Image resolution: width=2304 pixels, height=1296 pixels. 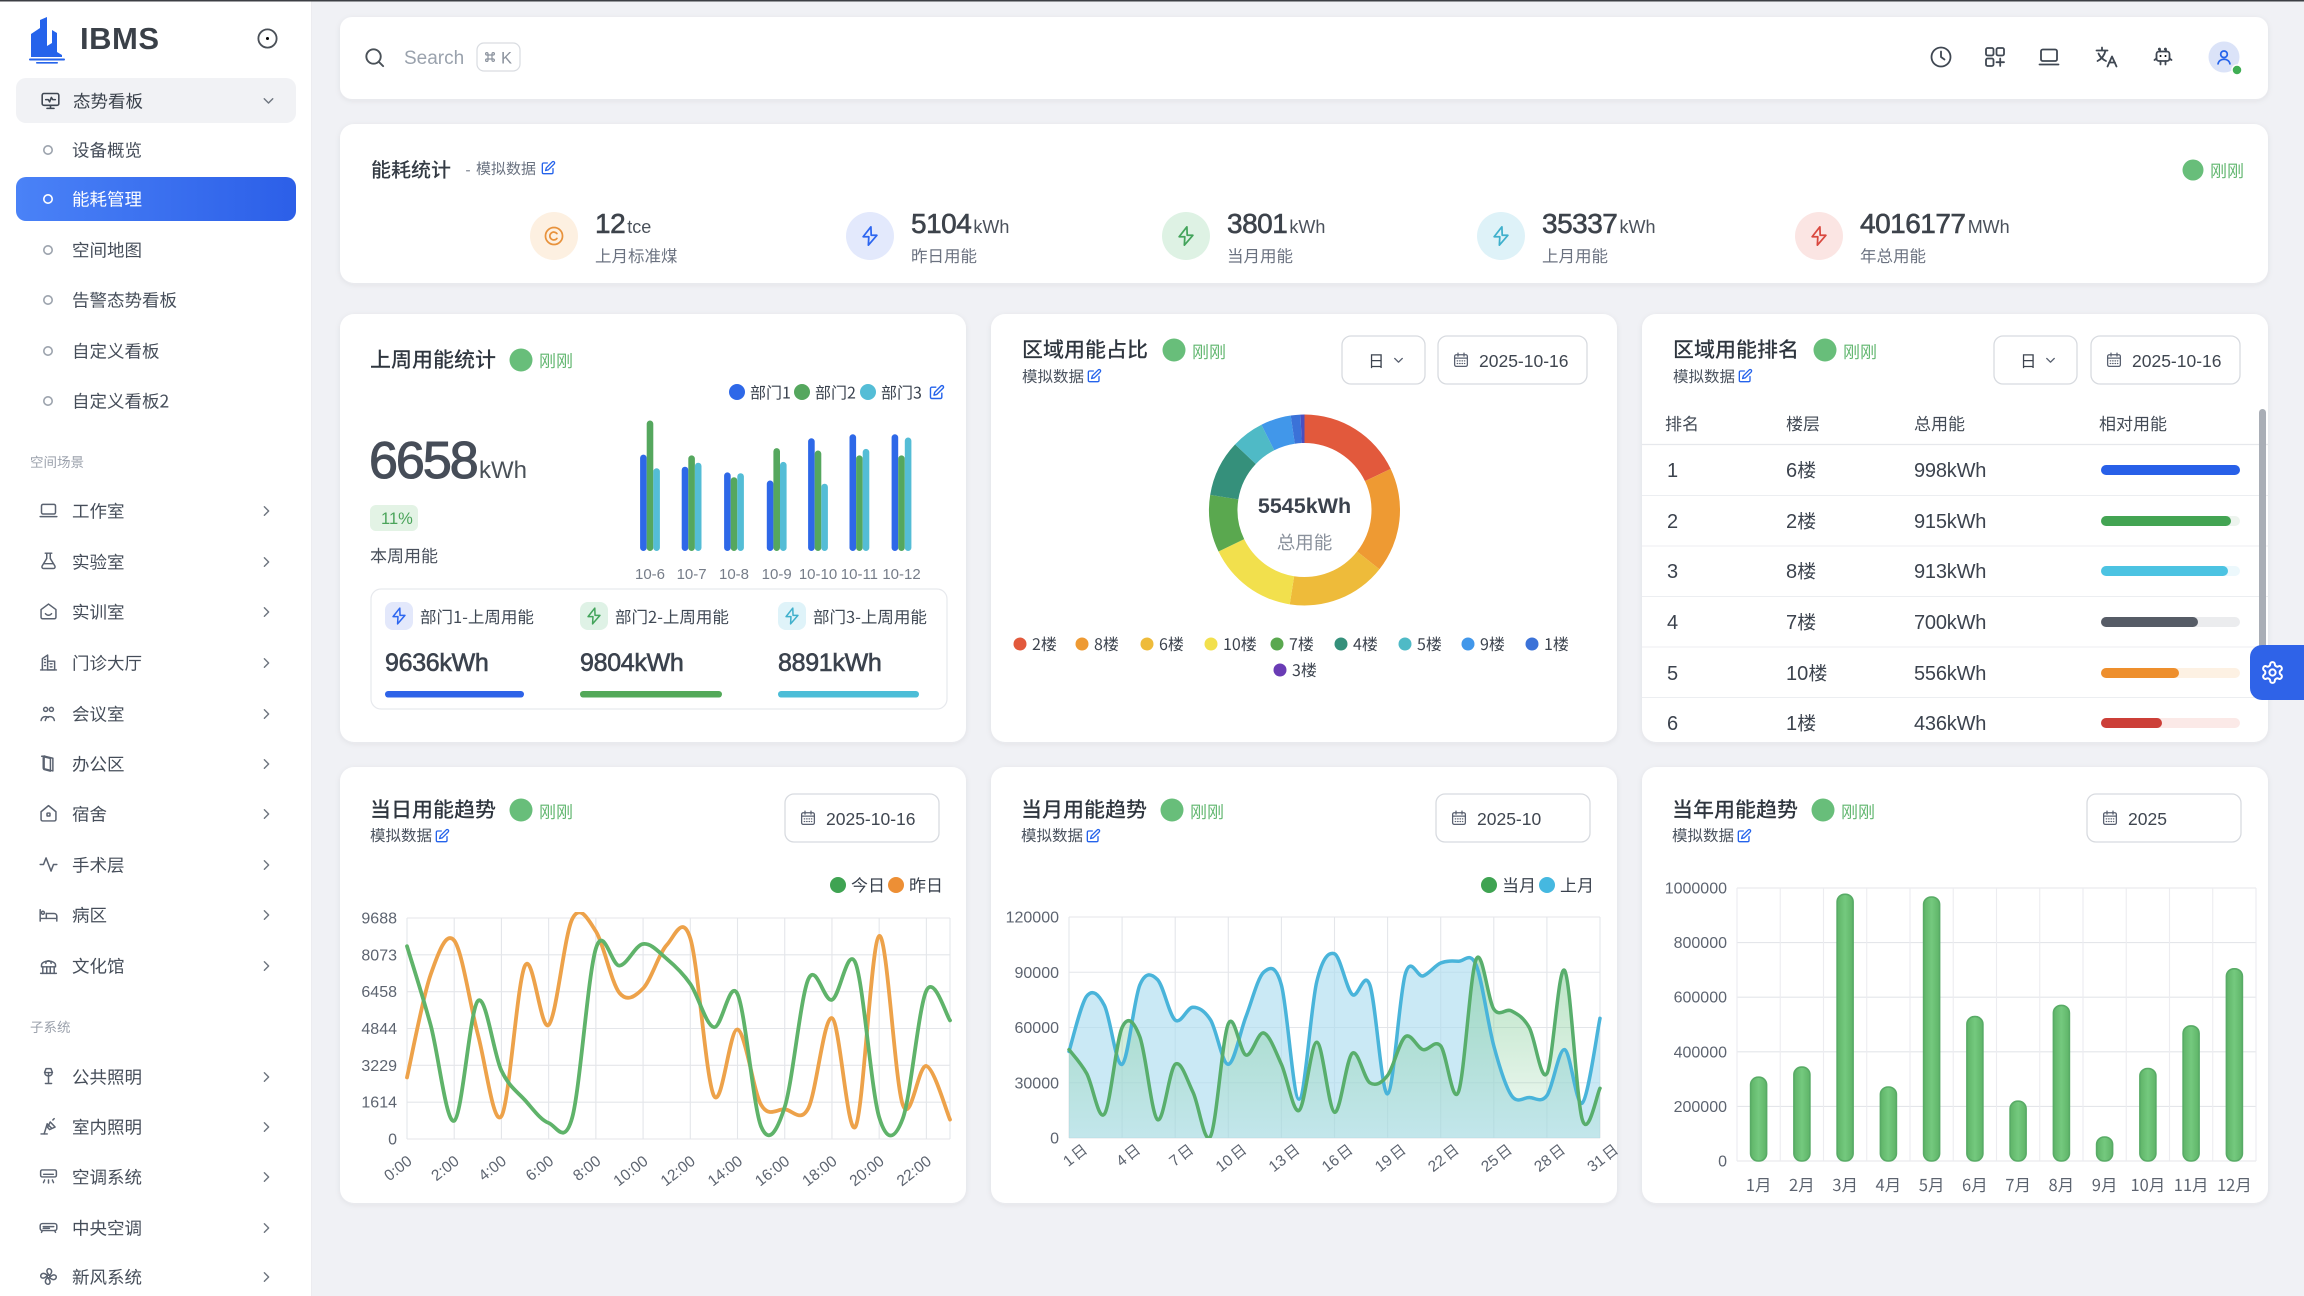 What do you see at coordinates (379, 1029) in the screenshot?
I see `svg-text: 4844` at bounding box center [379, 1029].